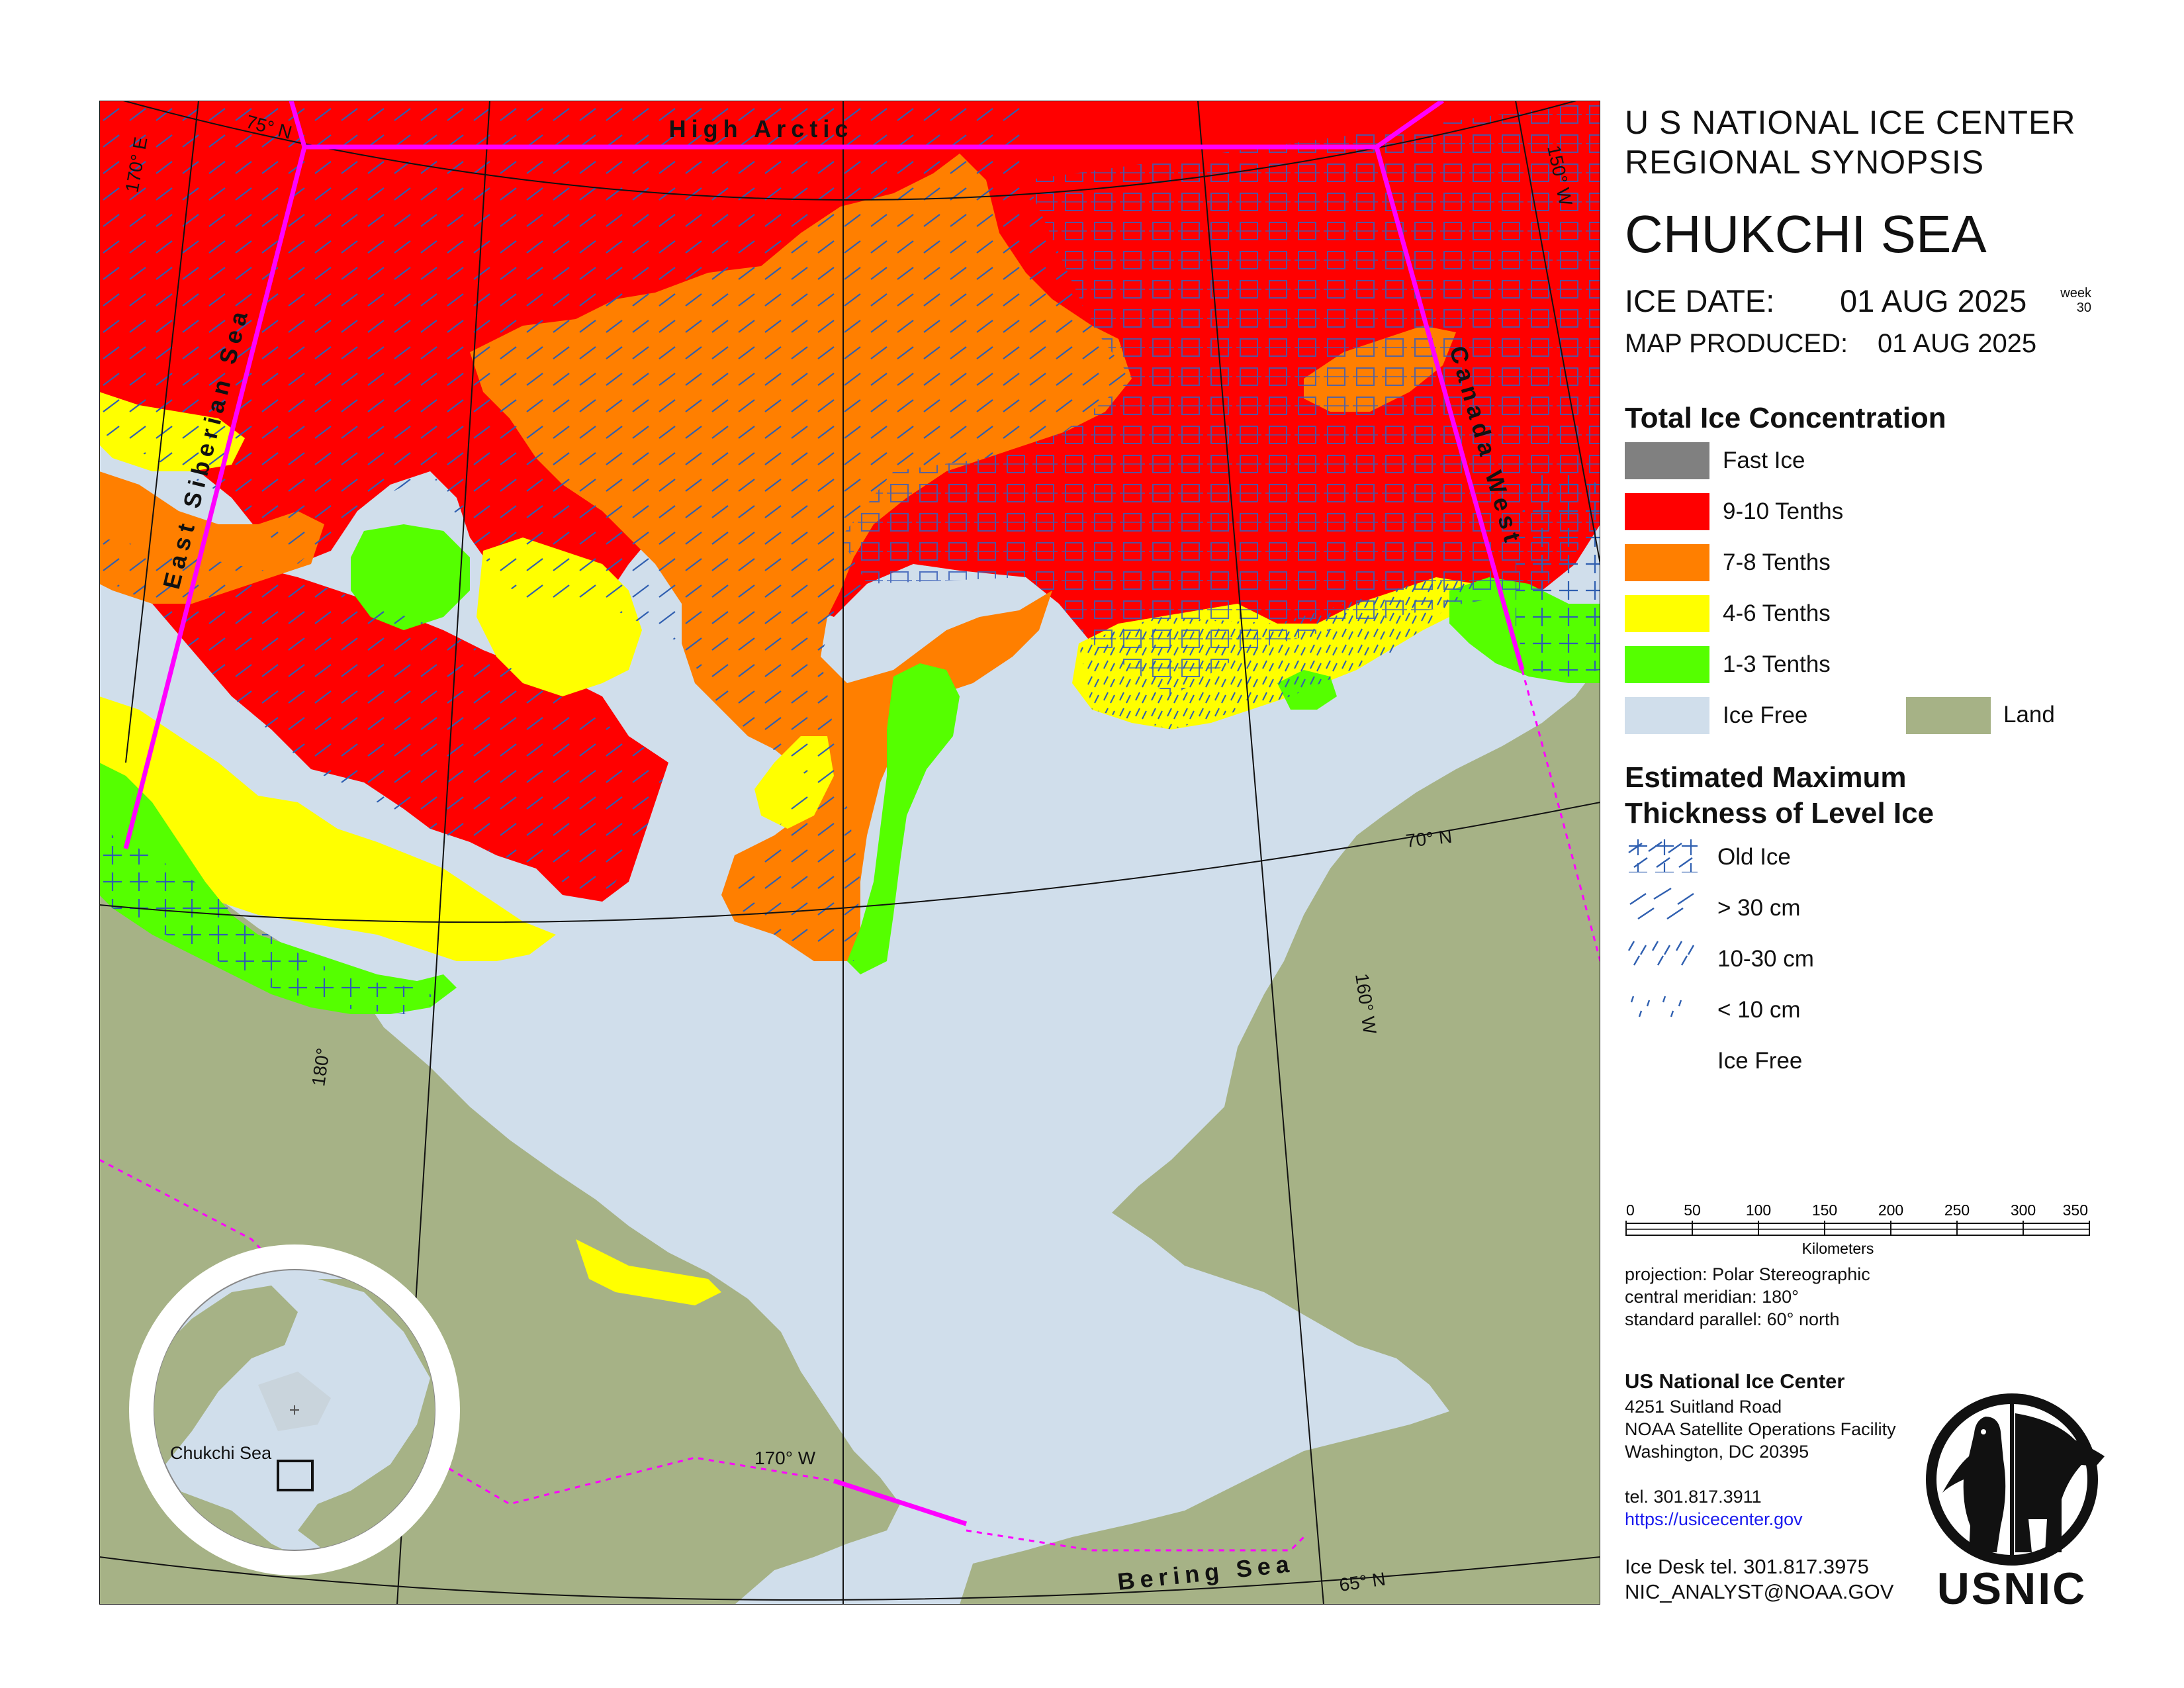  What do you see at coordinates (1805, 162) in the screenshot?
I see `header-line2: REGIONAL SYNOPSIS` at bounding box center [1805, 162].